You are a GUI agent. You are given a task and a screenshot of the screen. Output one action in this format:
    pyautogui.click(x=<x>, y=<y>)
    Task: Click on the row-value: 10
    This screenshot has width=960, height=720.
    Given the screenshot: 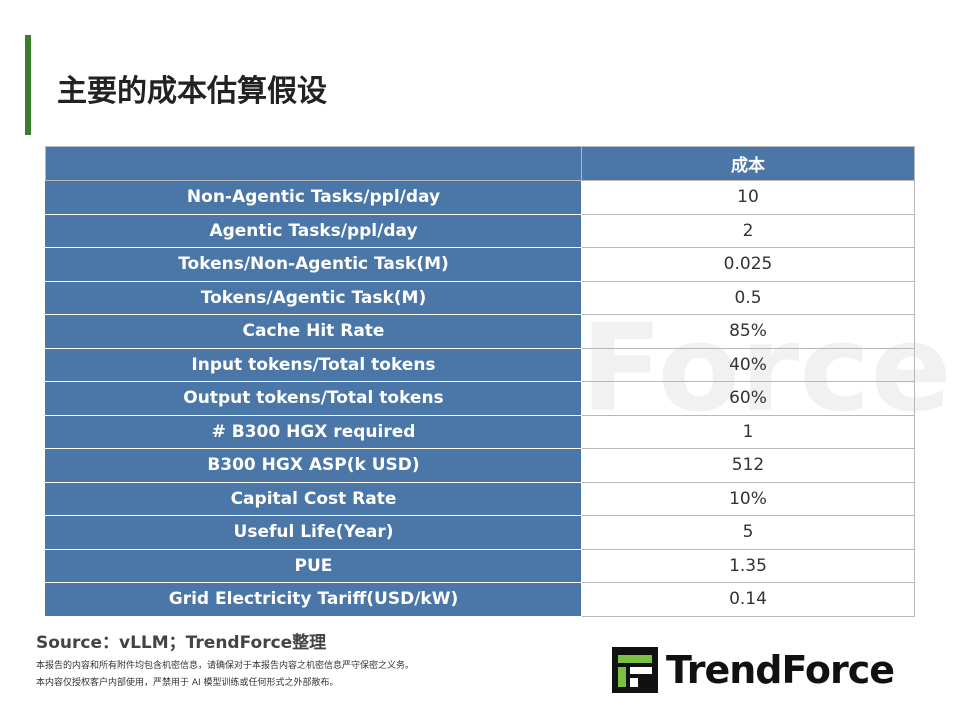 What is the action you would take?
    pyautogui.click(x=748, y=197)
    